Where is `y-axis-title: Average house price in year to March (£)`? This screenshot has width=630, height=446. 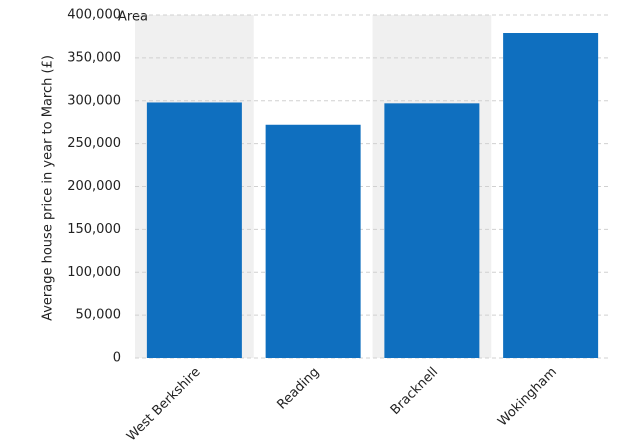
y-axis-title: Average house price in year to March (£) is located at coordinates (48, 188).